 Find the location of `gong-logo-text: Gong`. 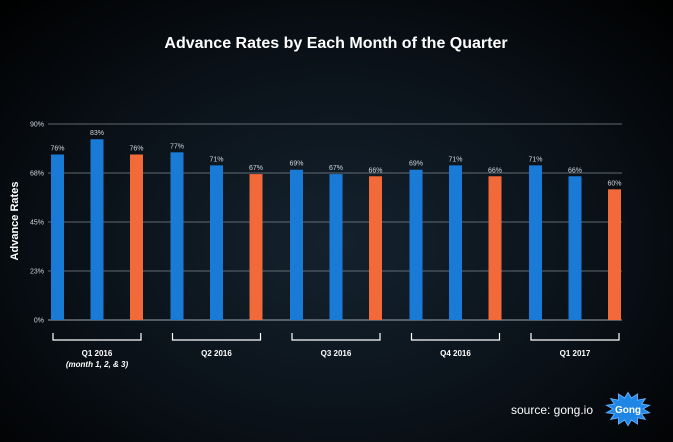

gong-logo-text: Gong is located at coordinates (628, 410).